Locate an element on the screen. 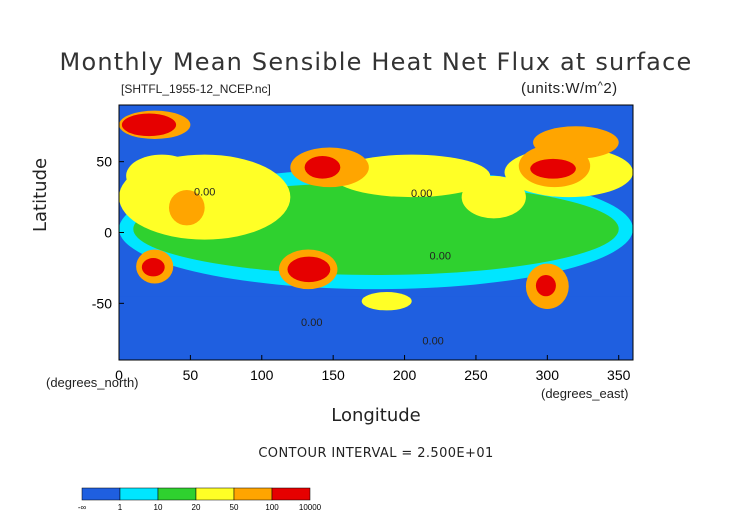 Image resolution: width=752 pixels, height=532 pixels. colorbar-label: 50 is located at coordinates (234, 507).